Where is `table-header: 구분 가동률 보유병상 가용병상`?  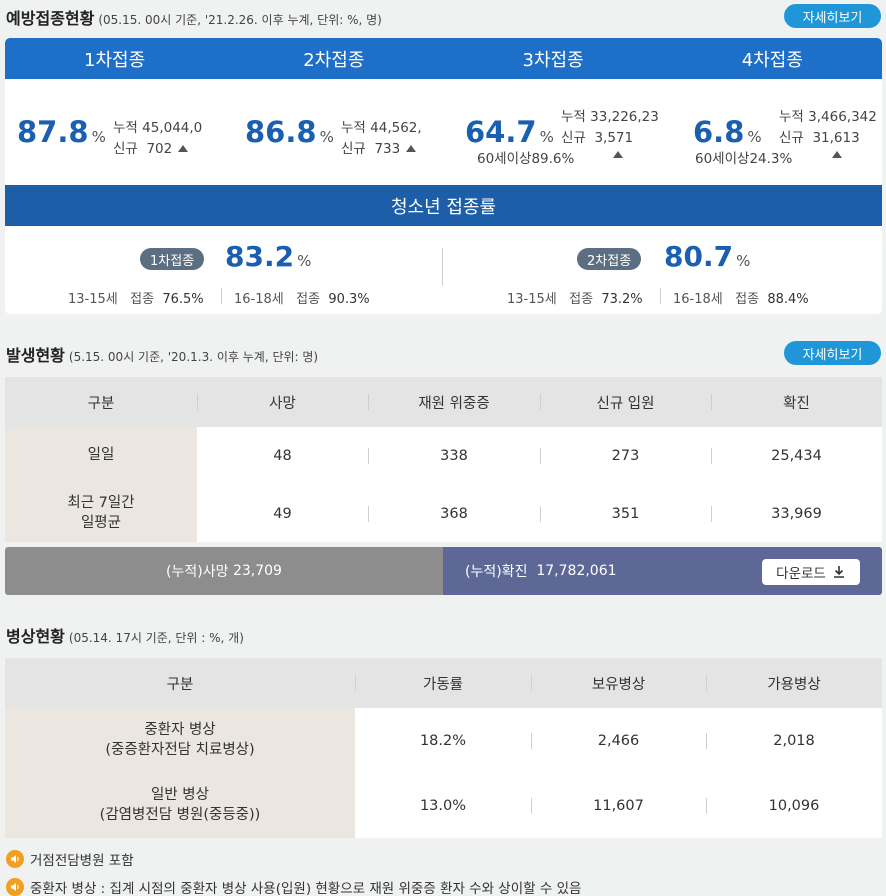 table-header: 구분 가동률 보유병상 가용병상 is located at coordinates (443, 683).